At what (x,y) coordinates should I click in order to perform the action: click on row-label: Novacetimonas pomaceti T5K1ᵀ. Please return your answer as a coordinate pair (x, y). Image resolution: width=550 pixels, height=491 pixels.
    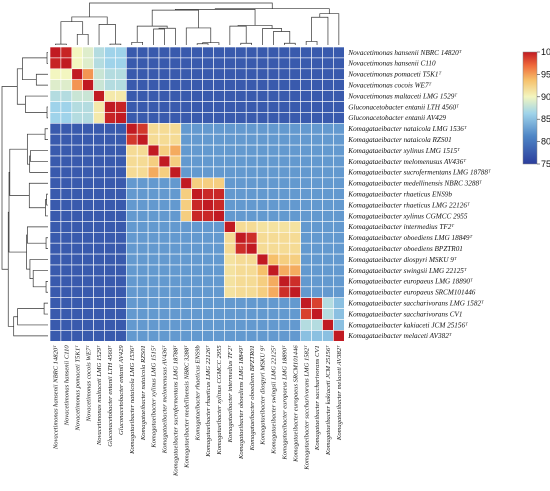
    Looking at the image, I should click on (394, 75).